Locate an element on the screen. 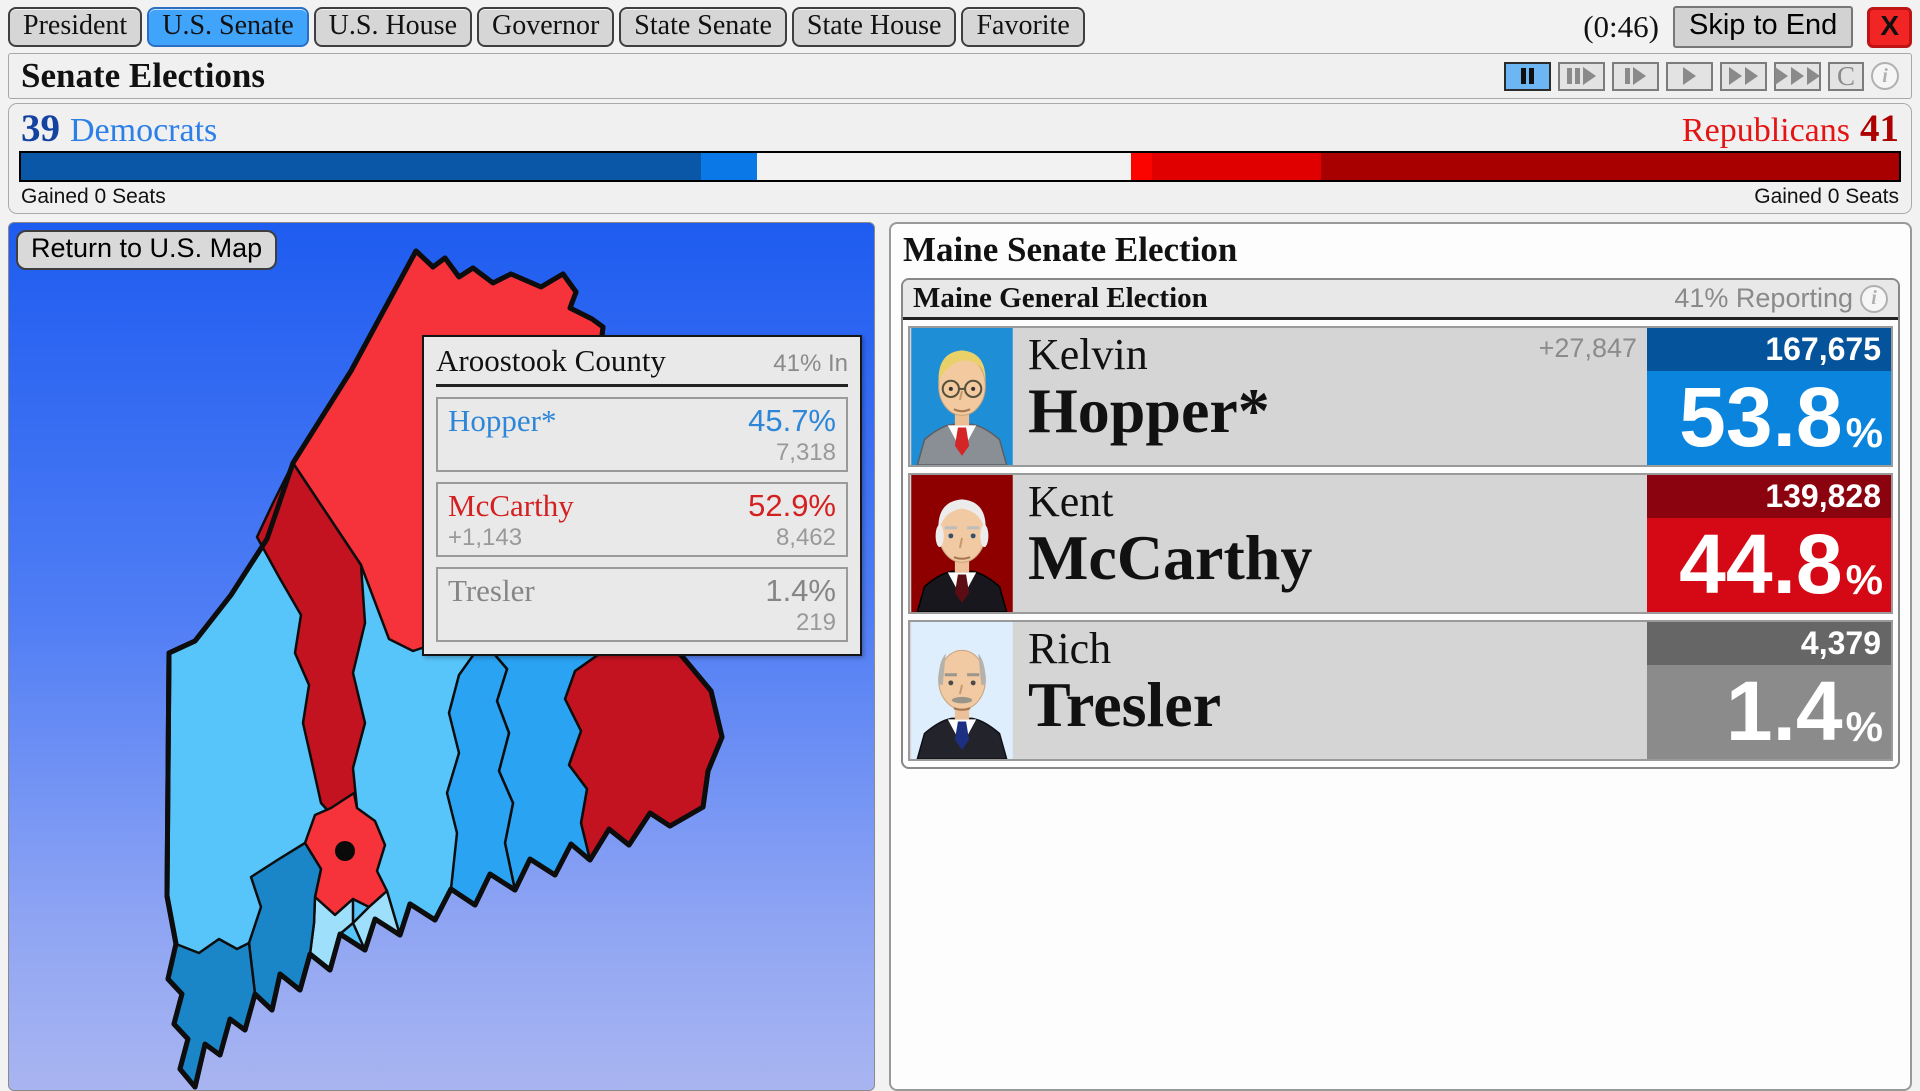 This screenshot has width=1920, height=1091. tooltip-result-row: Tresler 1.4% 219 is located at coordinates (642, 604).